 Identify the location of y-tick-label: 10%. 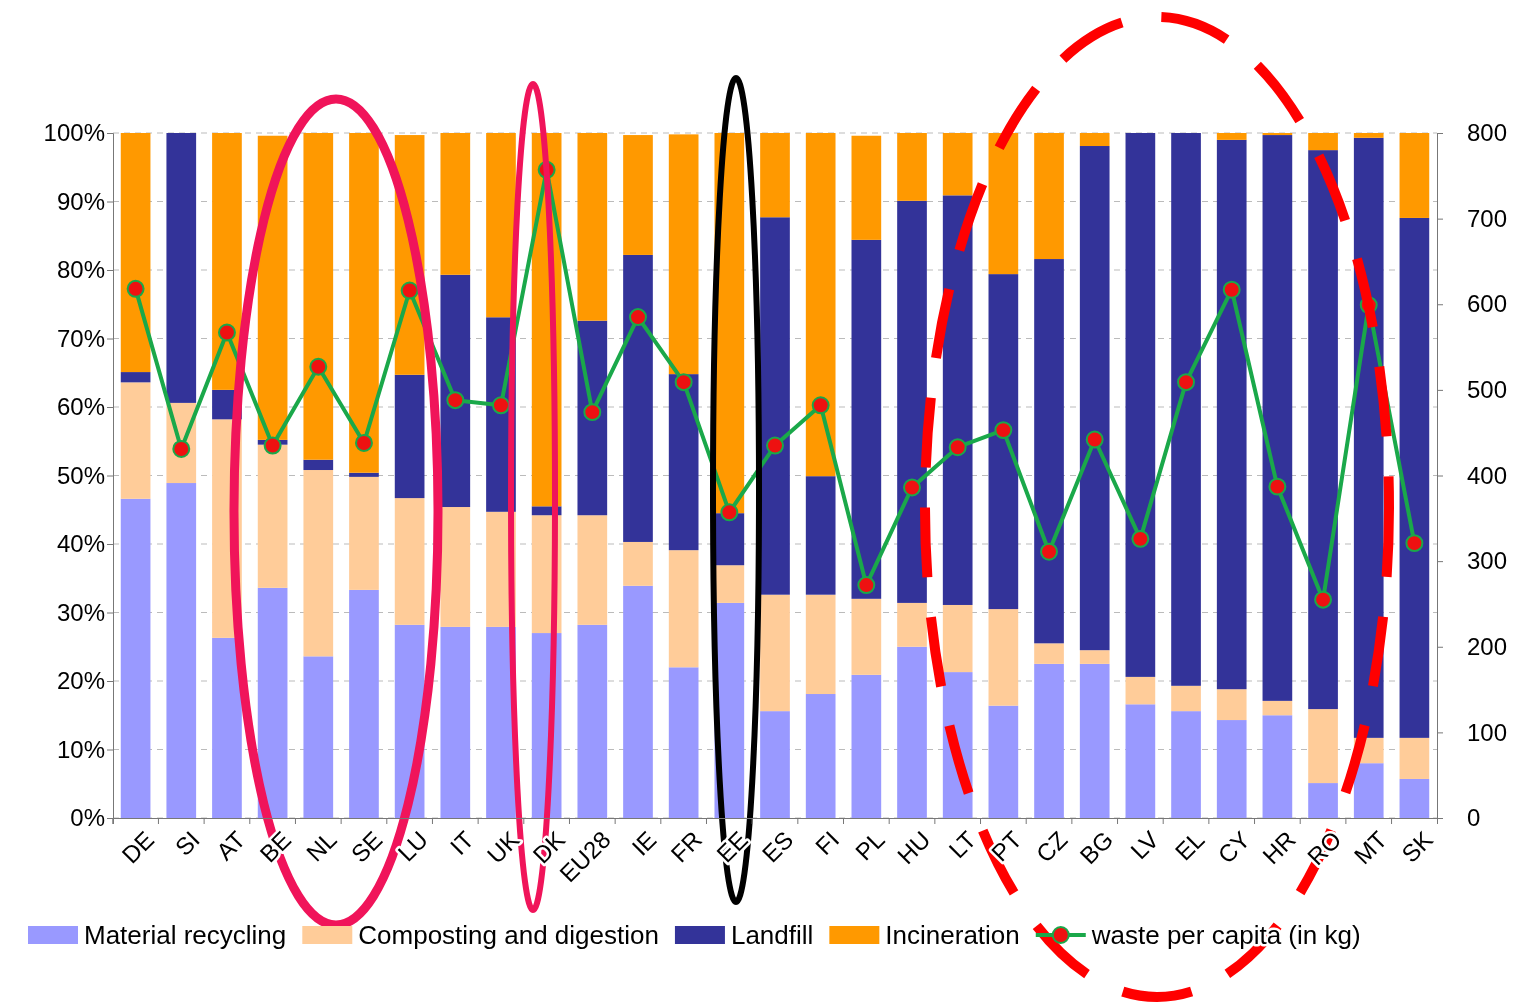
(80, 749).